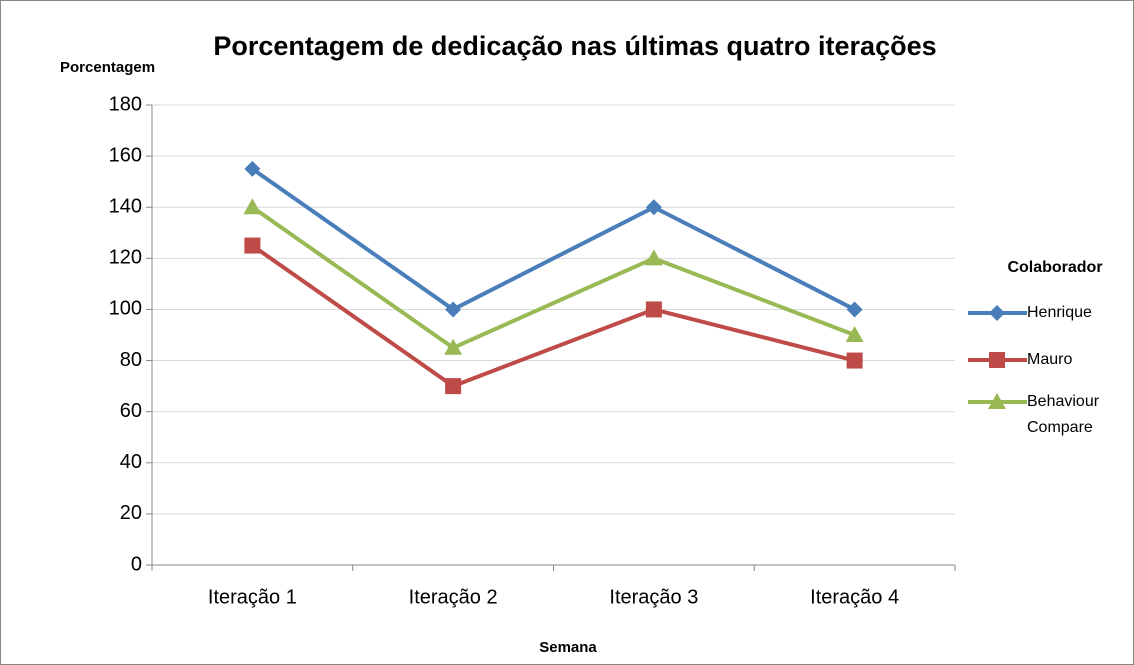 This screenshot has height=665, width=1134. What do you see at coordinates (1054, 267) in the screenshot?
I see `legend-title: Colaborador` at bounding box center [1054, 267].